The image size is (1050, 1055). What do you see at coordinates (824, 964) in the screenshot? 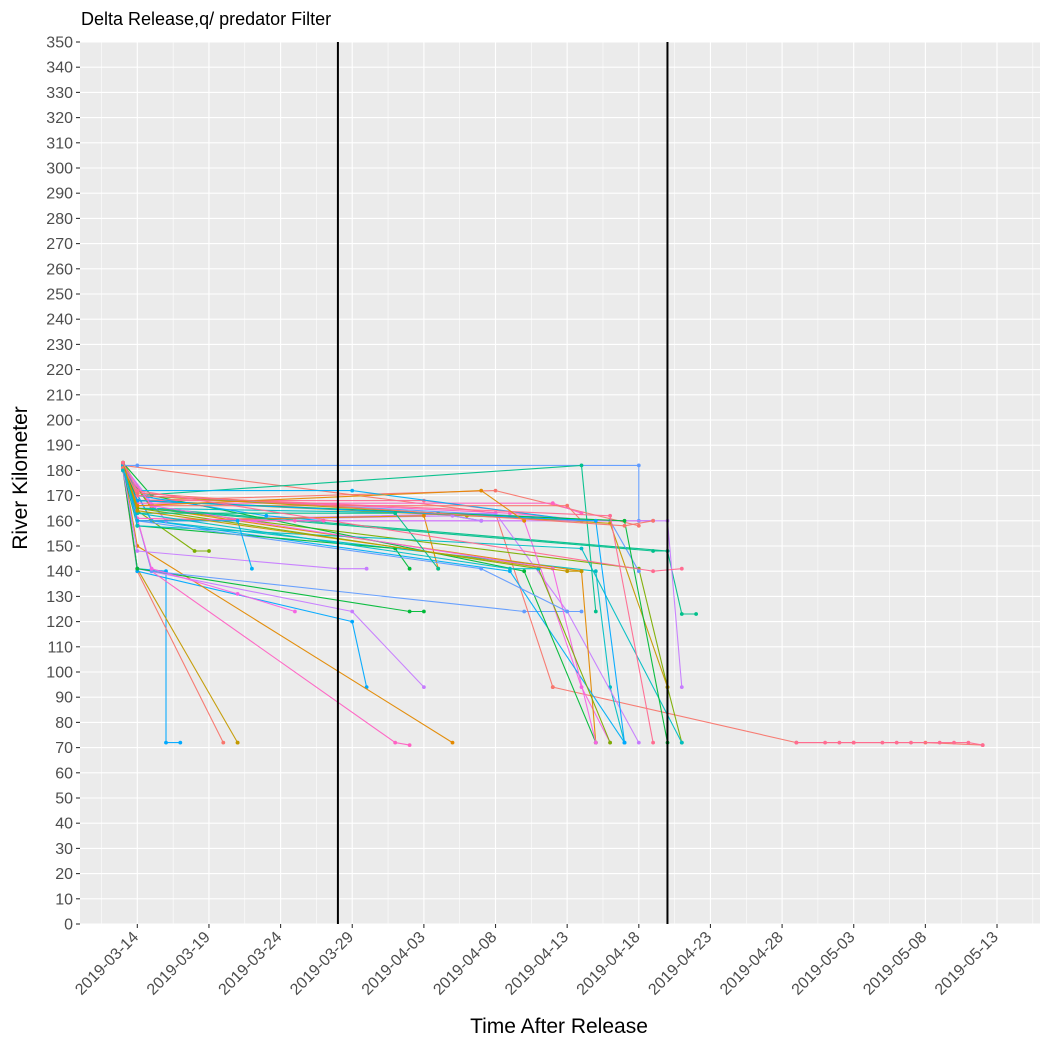
I see `x-tick-label: 2019-05-03` at bounding box center [824, 964].